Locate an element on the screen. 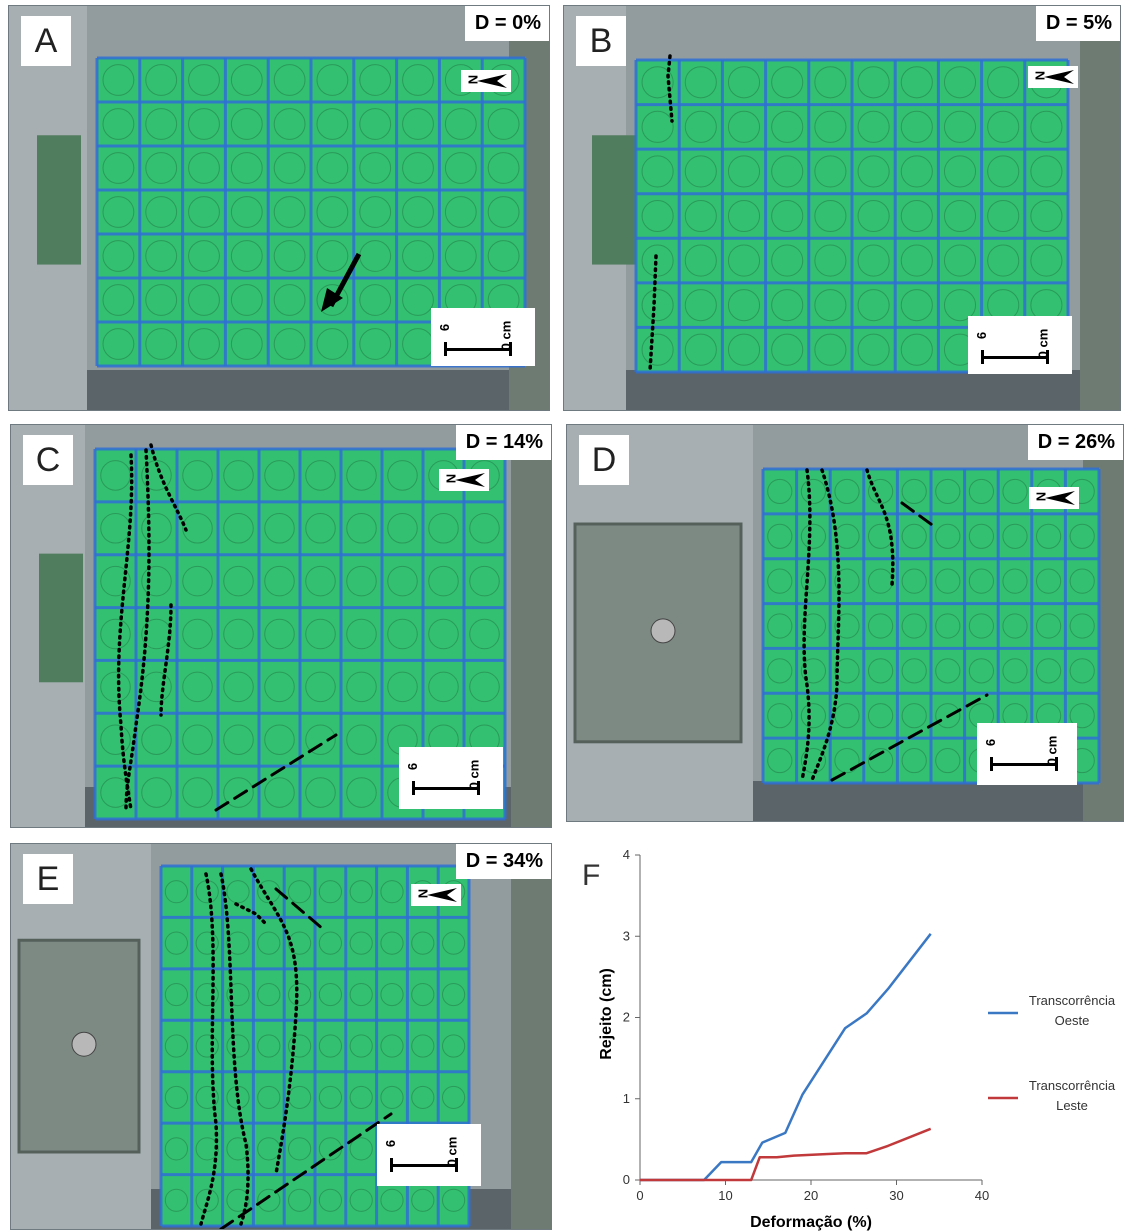 The height and width of the screenshot is (1231, 1124). side-plate is located at coordinates (61, 618).